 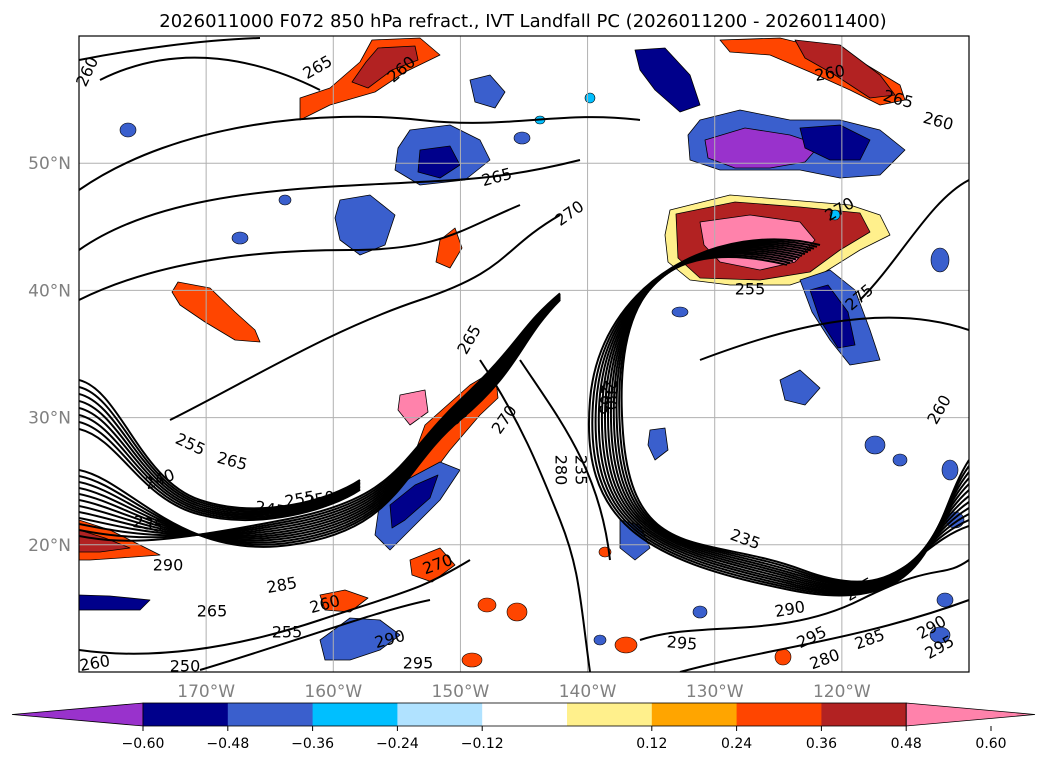 I want to click on x-tick-label: 150°W, so click(x=461, y=692).